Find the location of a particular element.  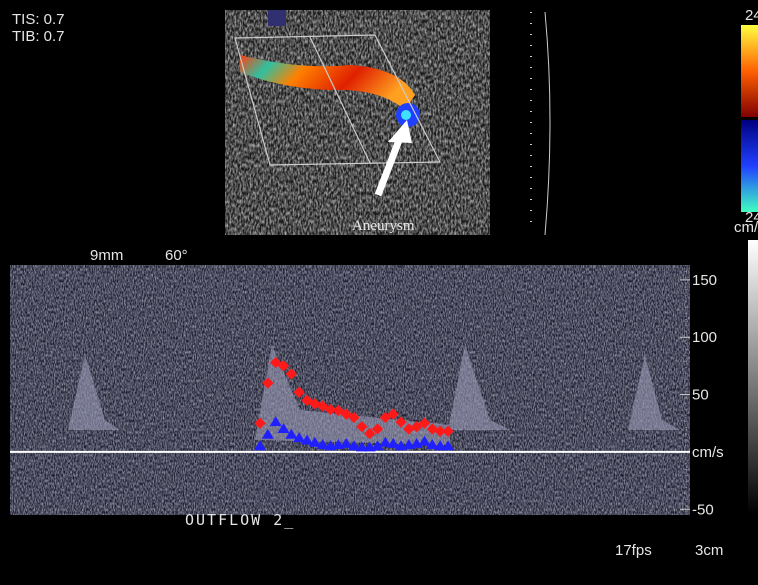

tick-label: 150 is located at coordinates (704, 280).